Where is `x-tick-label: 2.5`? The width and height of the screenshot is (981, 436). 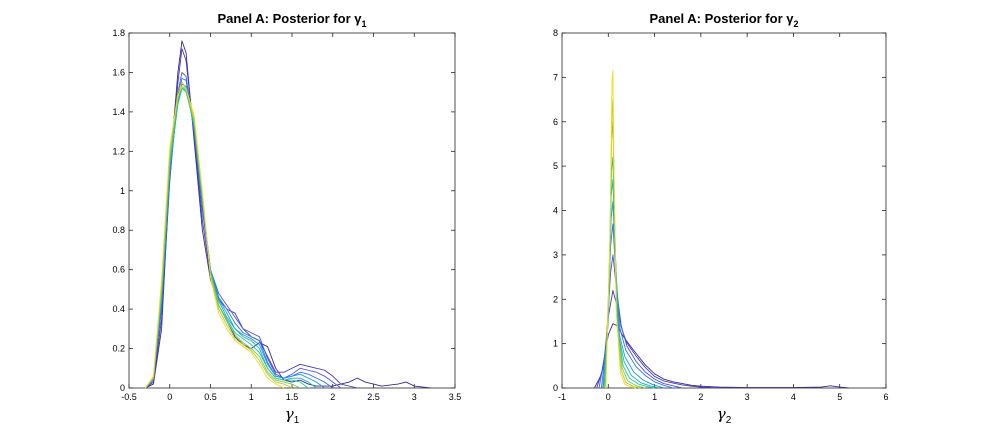
x-tick-label: 2.5 is located at coordinates (373, 397).